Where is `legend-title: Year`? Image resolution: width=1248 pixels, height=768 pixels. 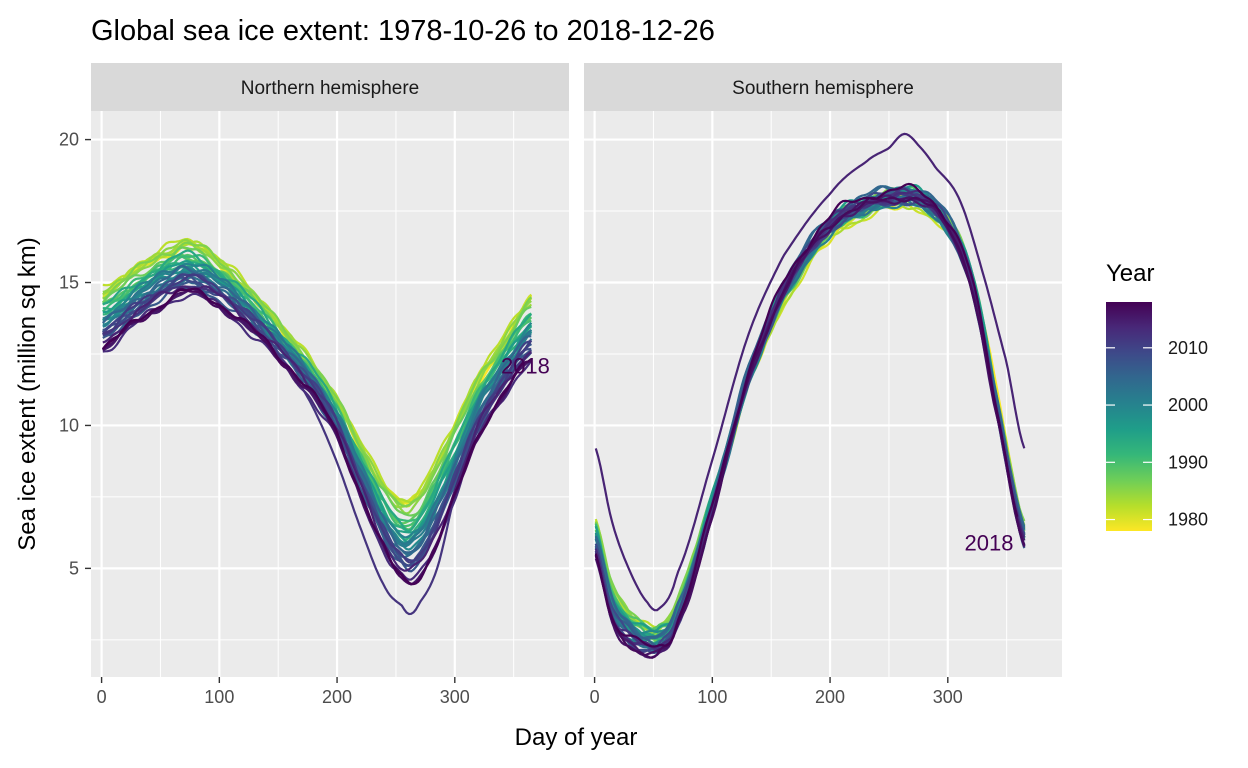
legend-title: Year is located at coordinates (1130, 273).